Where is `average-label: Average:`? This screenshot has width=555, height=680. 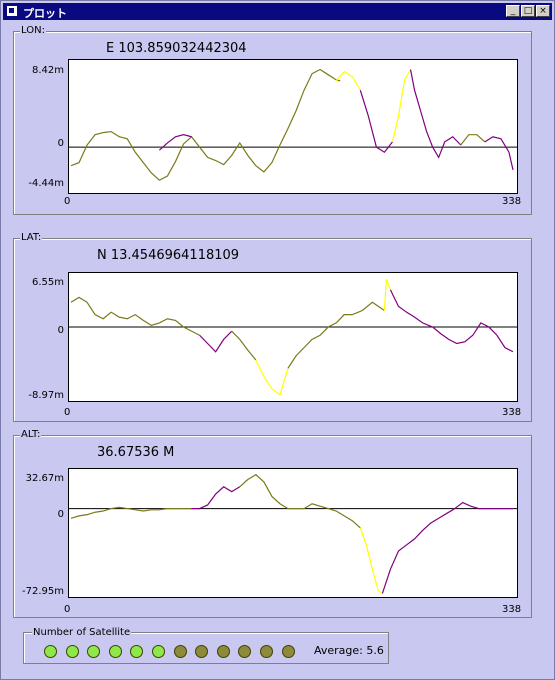
average-label: Average: is located at coordinates (338, 650).